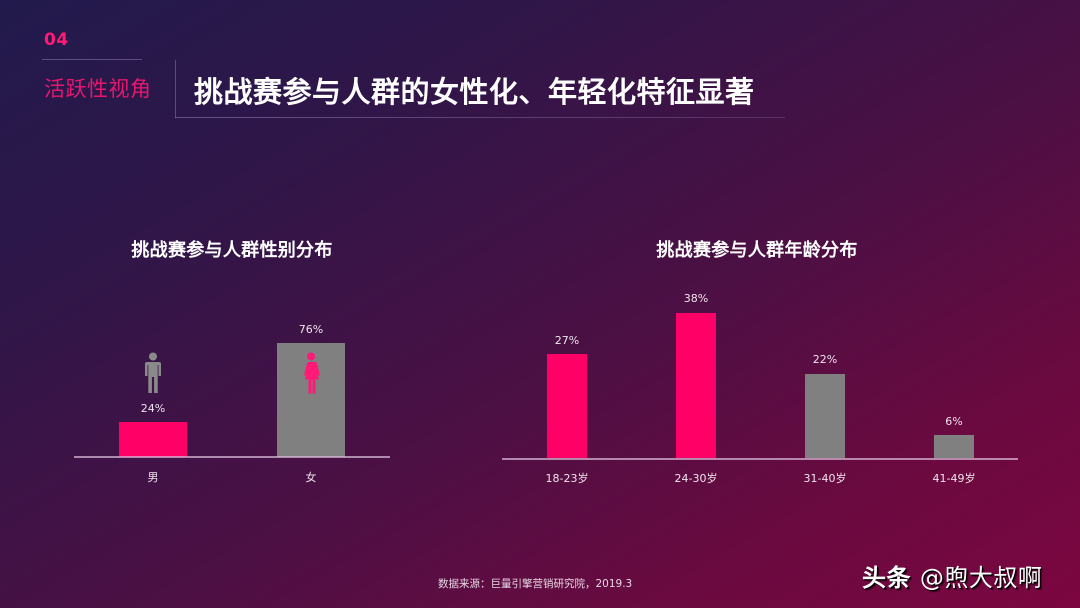 This screenshot has height=608, width=1080. What do you see at coordinates (153, 439) in the screenshot?
I see `bar-male` at bounding box center [153, 439].